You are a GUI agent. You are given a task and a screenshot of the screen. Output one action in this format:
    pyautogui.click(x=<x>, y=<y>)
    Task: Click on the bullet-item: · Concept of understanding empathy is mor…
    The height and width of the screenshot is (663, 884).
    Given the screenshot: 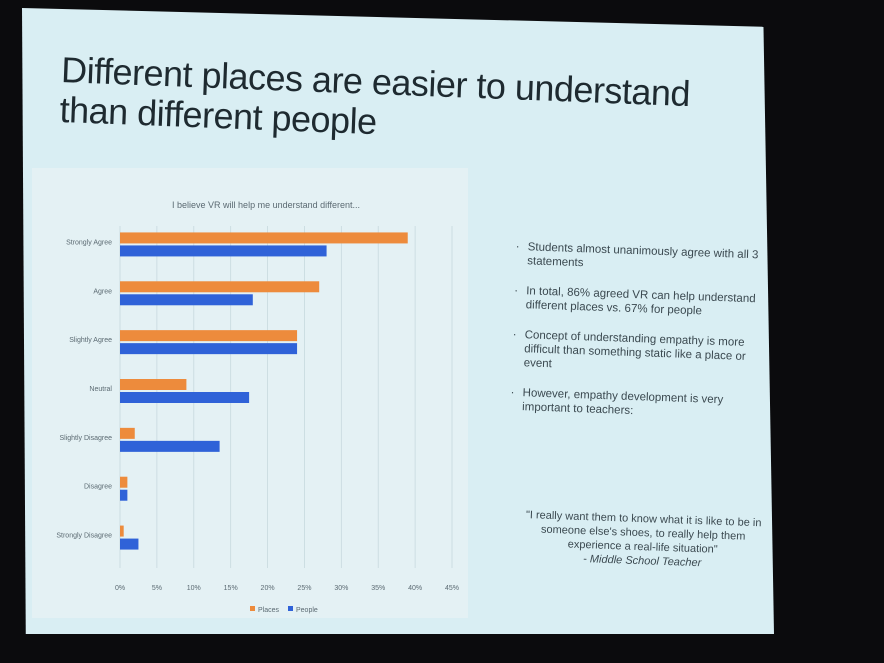 What is the action you would take?
    pyautogui.click(x=629, y=349)
    